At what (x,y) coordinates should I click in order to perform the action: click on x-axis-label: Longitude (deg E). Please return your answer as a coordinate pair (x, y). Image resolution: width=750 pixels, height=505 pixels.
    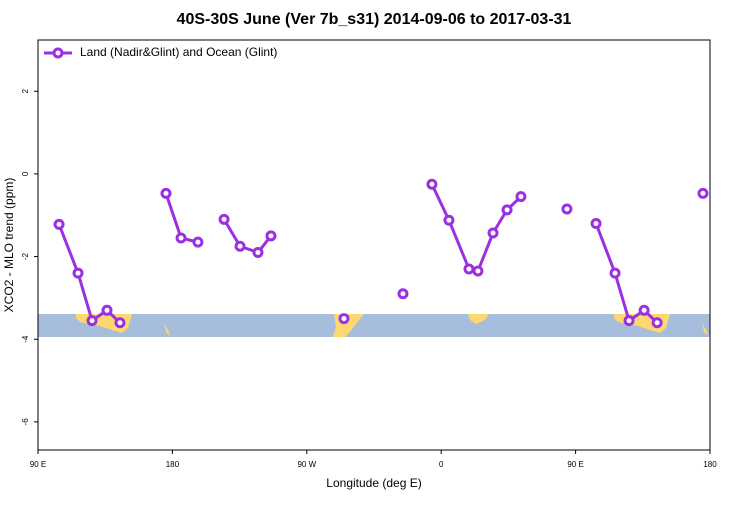
    Looking at the image, I should click on (373, 483).